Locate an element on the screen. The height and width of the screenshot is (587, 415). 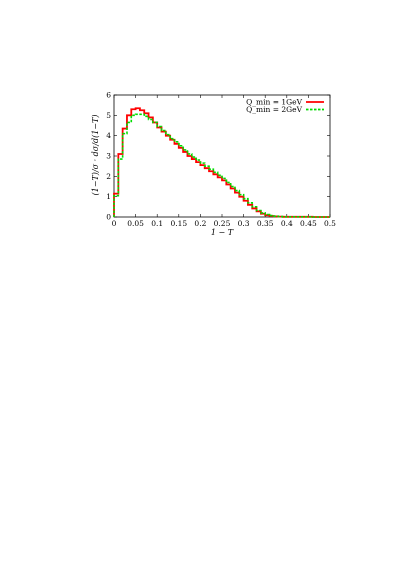
y-axis-title: (1−T)/σ · dσ/d(1−T) is located at coordinates (95, 155).